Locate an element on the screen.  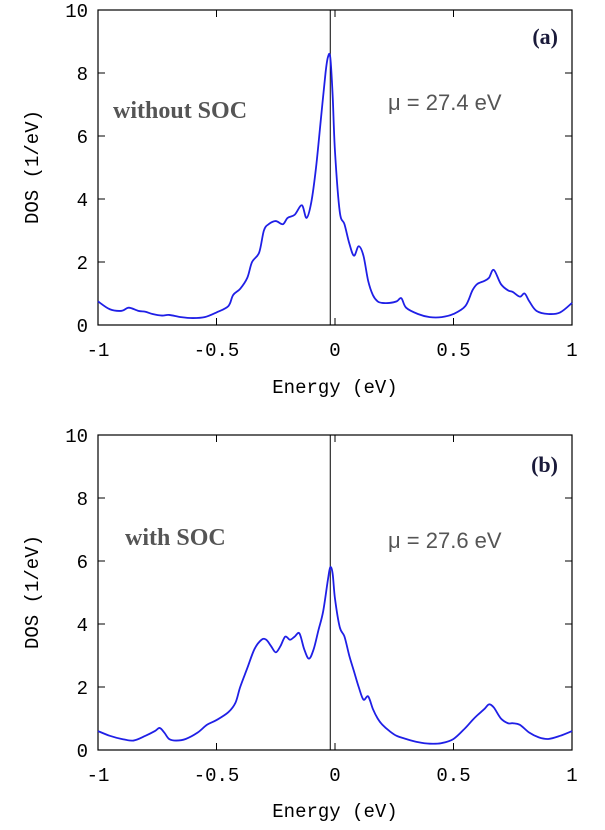
panel-b-xtick-label-4: 1 is located at coordinates (571, 776).